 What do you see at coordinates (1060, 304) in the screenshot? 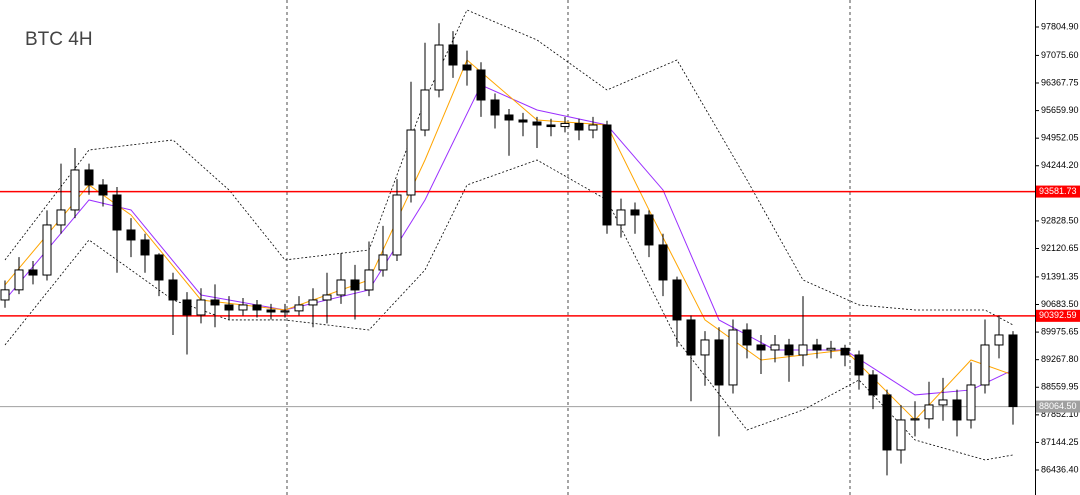
I see `y-tick-label: 90683.50` at bounding box center [1060, 304].